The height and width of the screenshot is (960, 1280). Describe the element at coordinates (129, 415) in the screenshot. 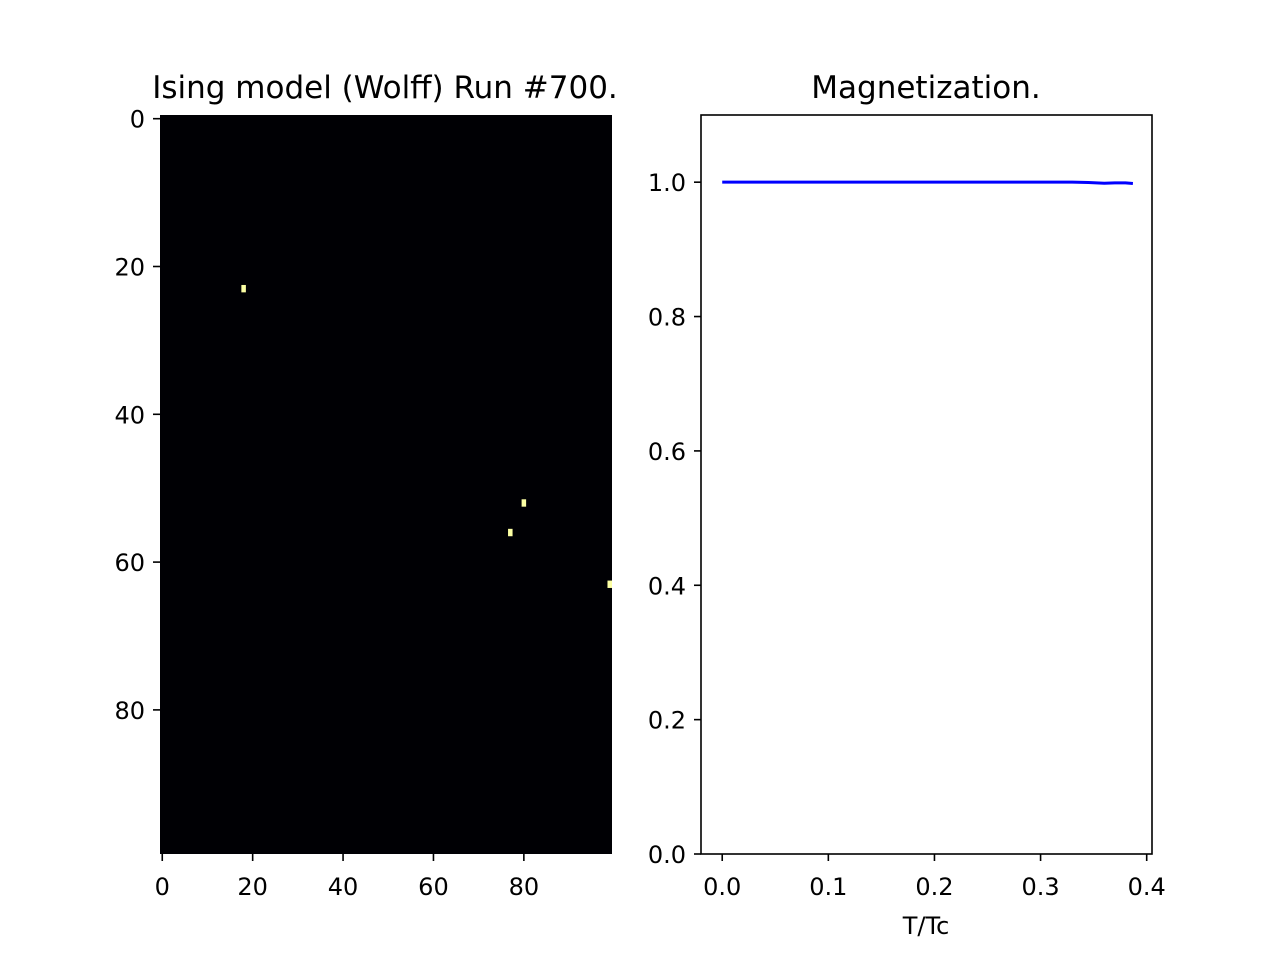

I see `lattice-ytick-label: 40` at that location.